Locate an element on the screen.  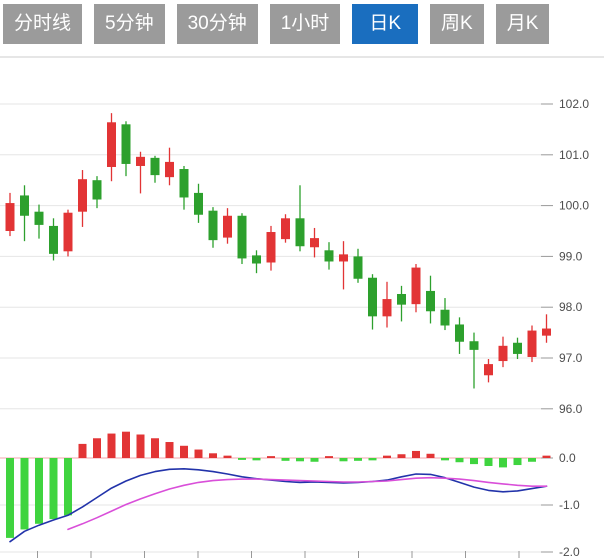
price-axis-label: 100.0 is located at coordinates (574, 206).